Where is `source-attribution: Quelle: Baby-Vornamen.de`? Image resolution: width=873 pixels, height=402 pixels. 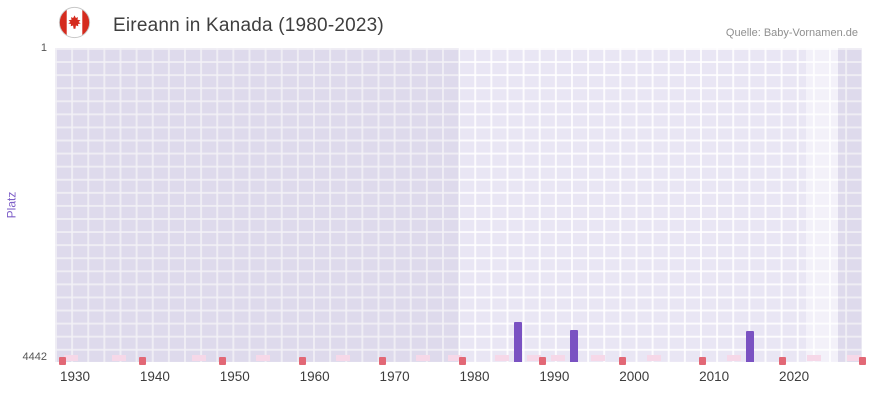 source-attribution: Quelle: Baby-Vornamen.de is located at coordinates (791, 33).